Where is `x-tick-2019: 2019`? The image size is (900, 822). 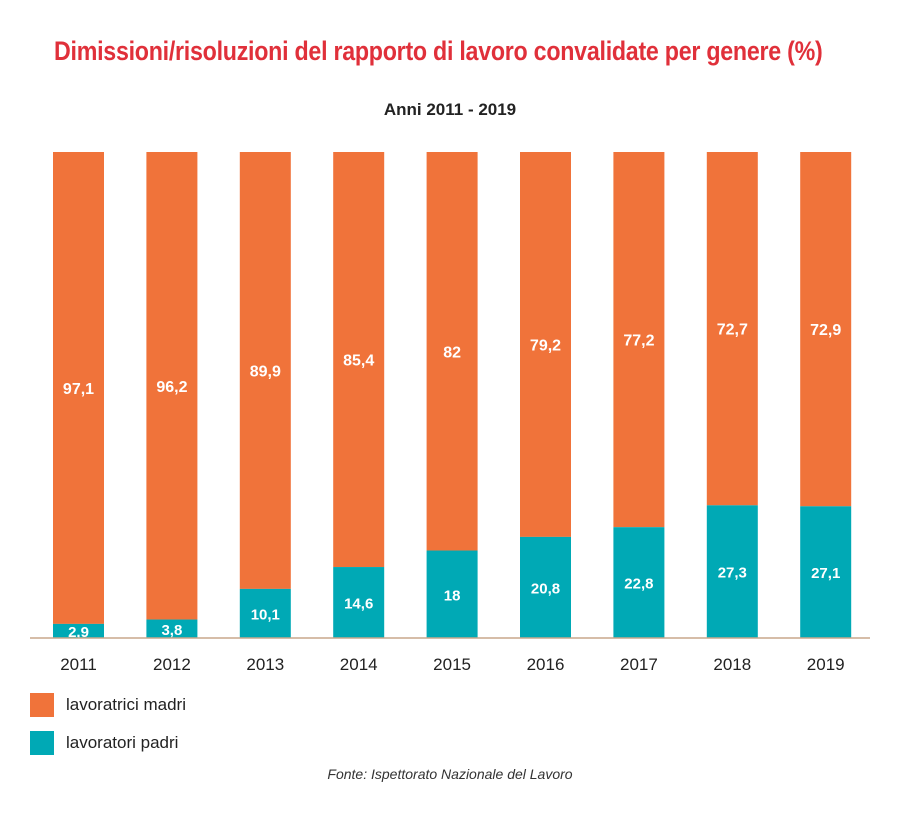
x-tick-2019: 2019 is located at coordinates (826, 664).